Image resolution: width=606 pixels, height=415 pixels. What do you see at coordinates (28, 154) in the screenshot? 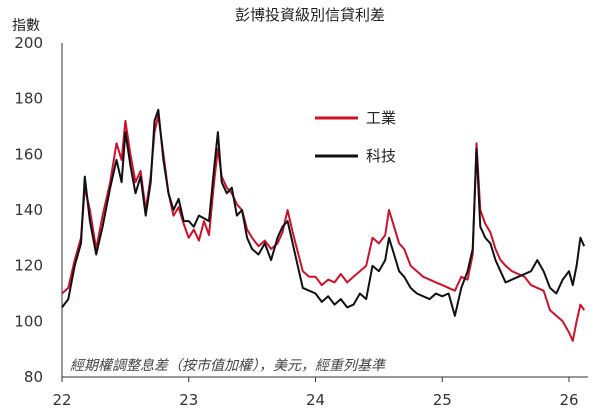
I see `y-tick-label: 160` at bounding box center [28, 154].